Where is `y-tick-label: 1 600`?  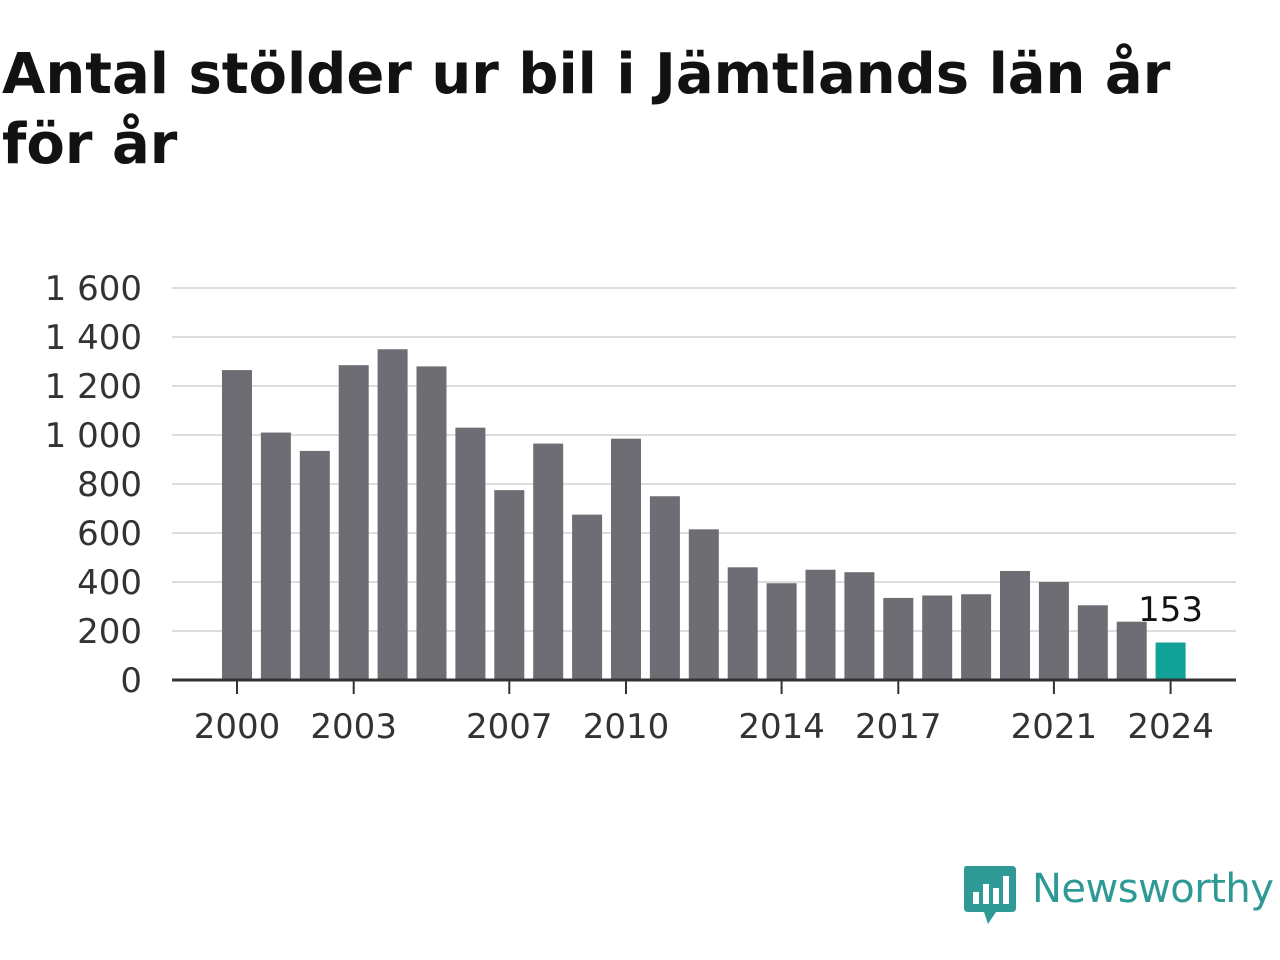 y-tick-label: 1 600 is located at coordinates (93, 289).